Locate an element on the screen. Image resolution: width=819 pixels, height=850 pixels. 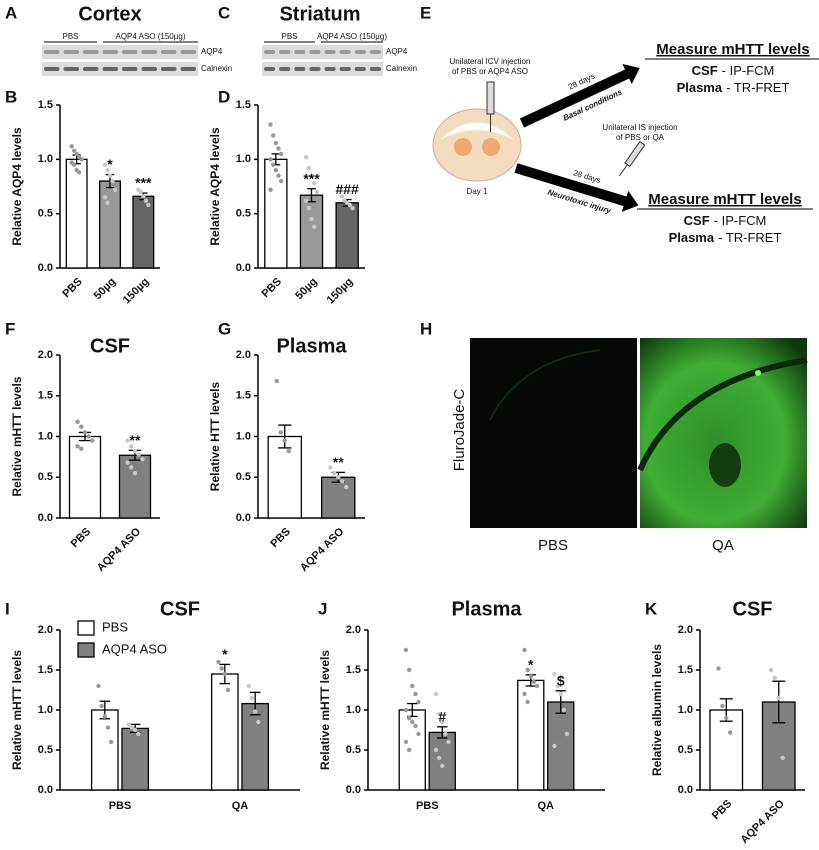
panel-letter: B is located at coordinates (11, 96).